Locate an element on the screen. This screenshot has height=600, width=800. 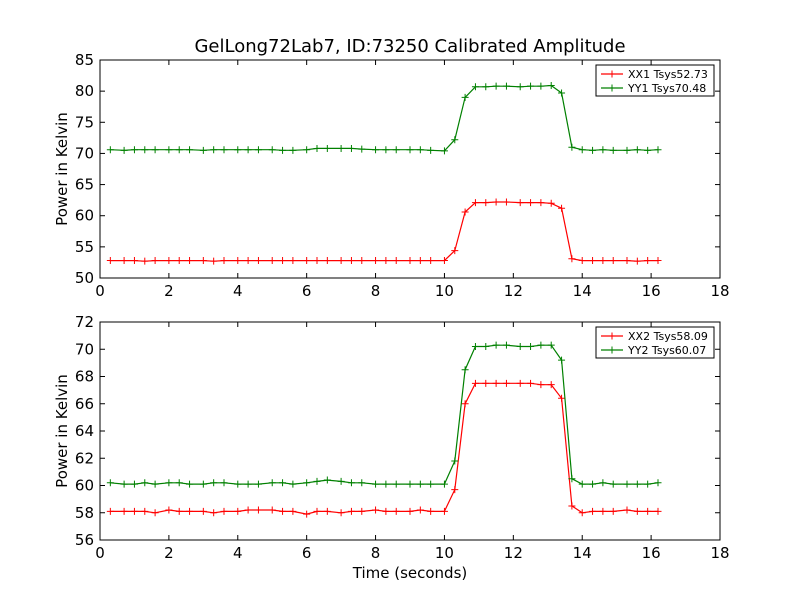
y-tick-label: 56 is located at coordinates (84, 540).